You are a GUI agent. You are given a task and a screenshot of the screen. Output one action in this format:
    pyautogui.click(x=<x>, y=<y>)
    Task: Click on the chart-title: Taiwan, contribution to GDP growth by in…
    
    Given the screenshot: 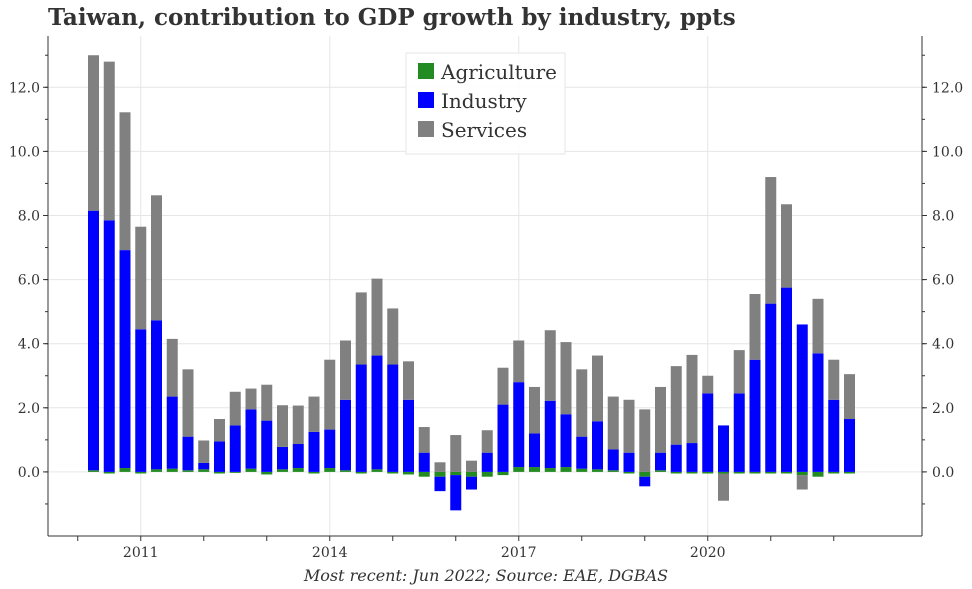 What is the action you would take?
    pyautogui.click(x=392, y=17)
    